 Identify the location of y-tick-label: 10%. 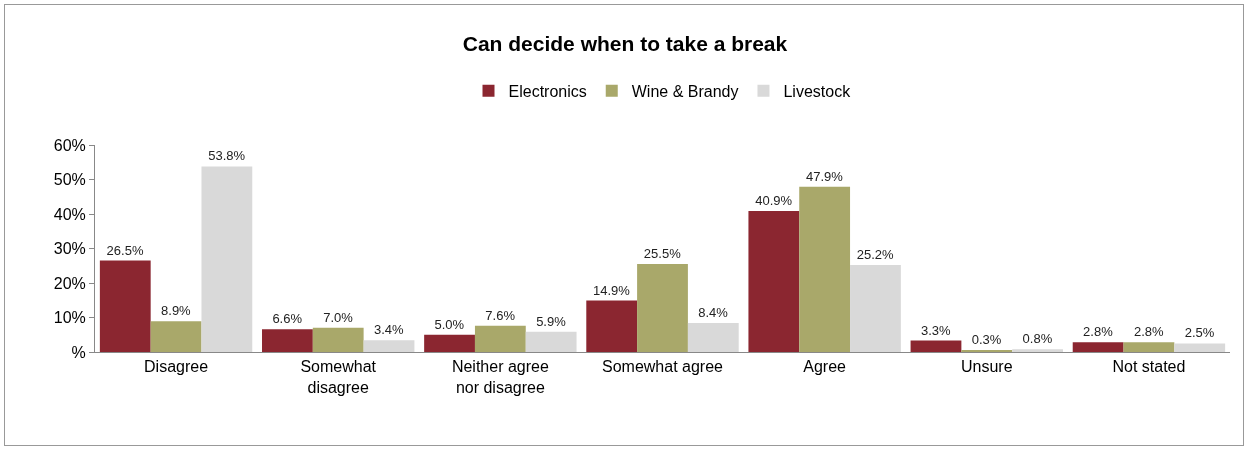
(69, 318).